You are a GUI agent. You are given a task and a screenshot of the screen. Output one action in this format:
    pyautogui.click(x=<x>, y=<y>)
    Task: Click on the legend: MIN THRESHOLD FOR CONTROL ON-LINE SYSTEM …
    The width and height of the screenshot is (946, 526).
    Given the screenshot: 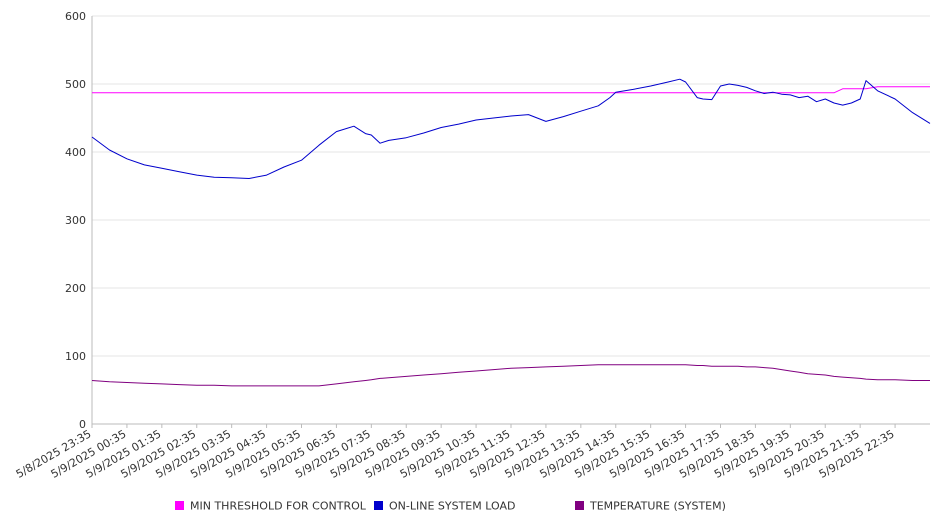 What is the action you would take?
    pyautogui.click(x=450, y=506)
    